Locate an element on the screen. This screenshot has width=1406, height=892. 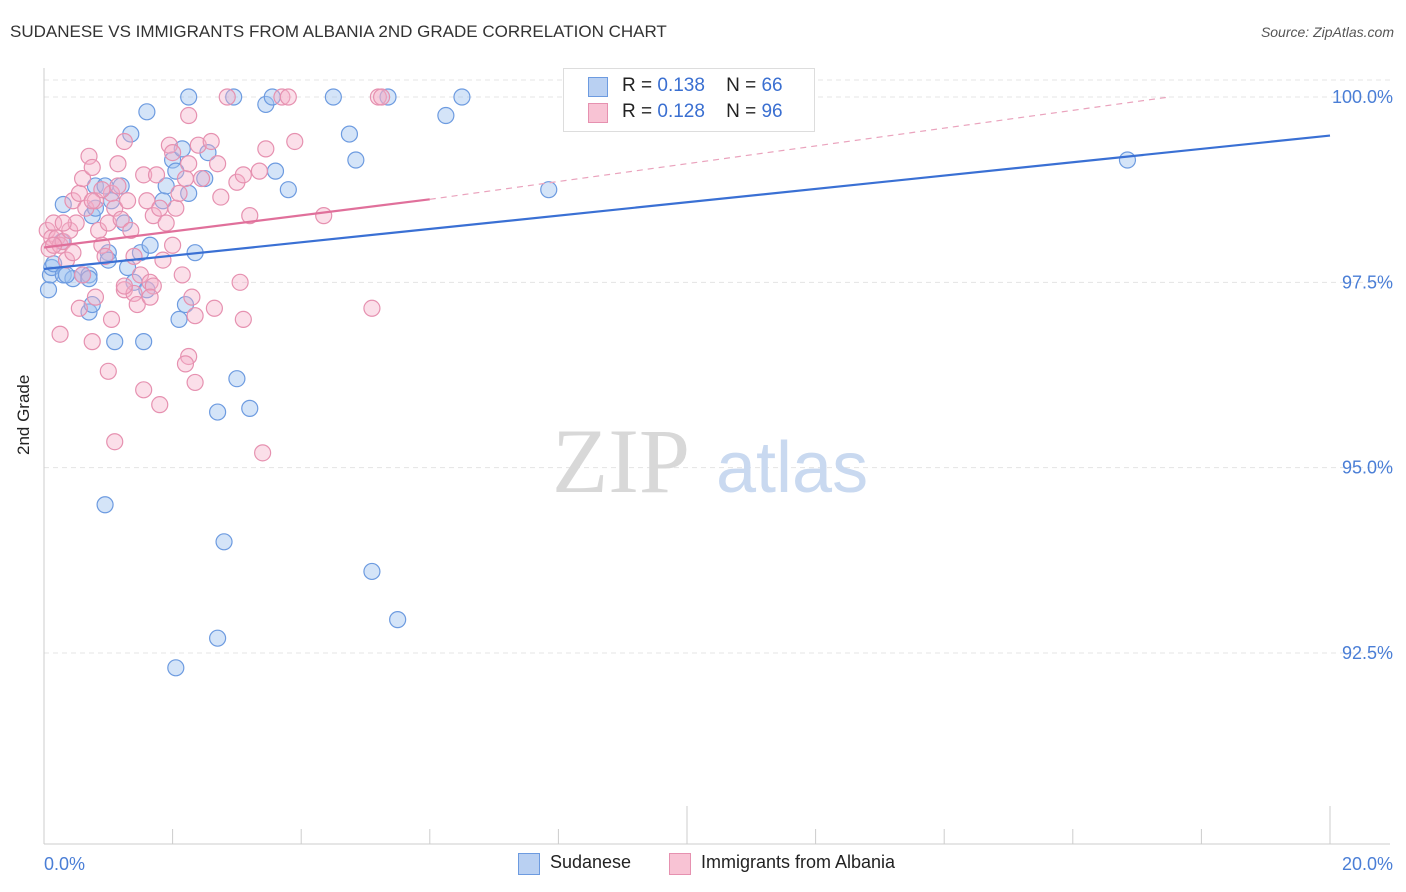
y-tick-label: 95.0% is located at coordinates (1367, 468).